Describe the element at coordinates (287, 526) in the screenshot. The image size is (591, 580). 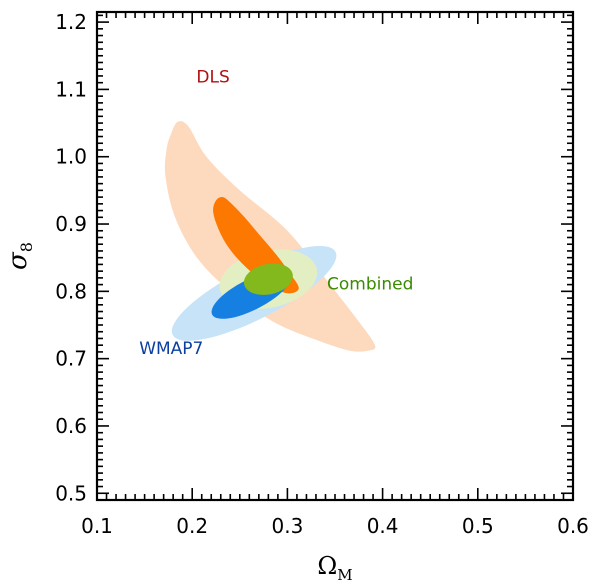
I see `x-tick-label: 0.3` at that location.